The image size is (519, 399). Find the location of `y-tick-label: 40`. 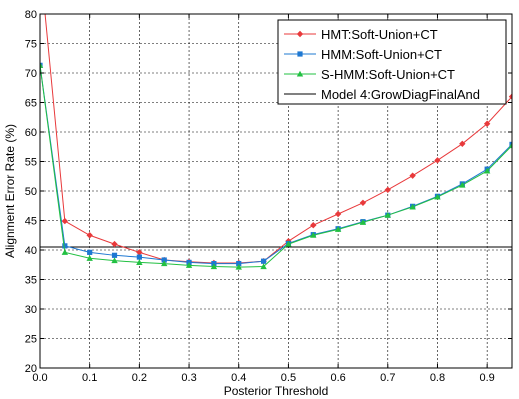

y-tick-label: 40 is located at coordinates (31, 251).